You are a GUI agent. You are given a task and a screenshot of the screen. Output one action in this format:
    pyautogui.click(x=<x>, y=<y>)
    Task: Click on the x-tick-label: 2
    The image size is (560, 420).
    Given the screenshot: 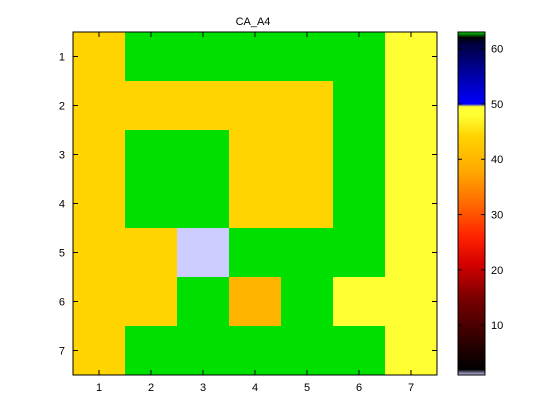 What is the action you would take?
    pyautogui.click(x=151, y=388)
    